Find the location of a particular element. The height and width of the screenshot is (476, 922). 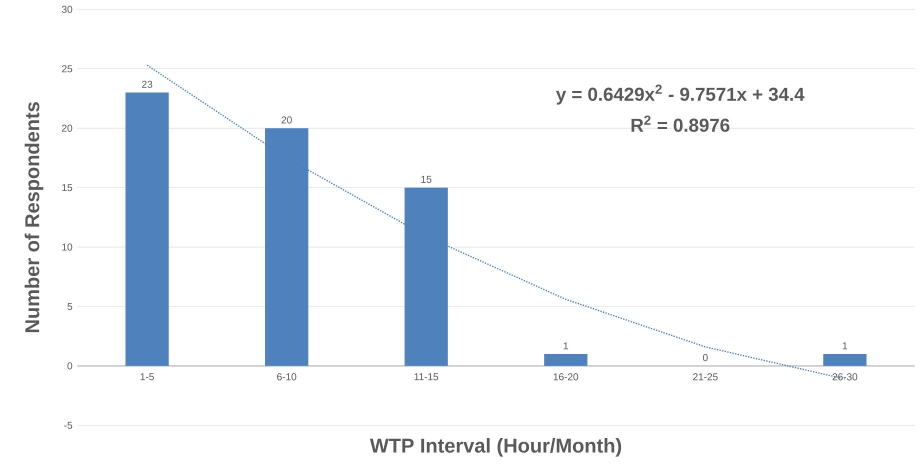

data-label: 23 is located at coordinates (147, 84).